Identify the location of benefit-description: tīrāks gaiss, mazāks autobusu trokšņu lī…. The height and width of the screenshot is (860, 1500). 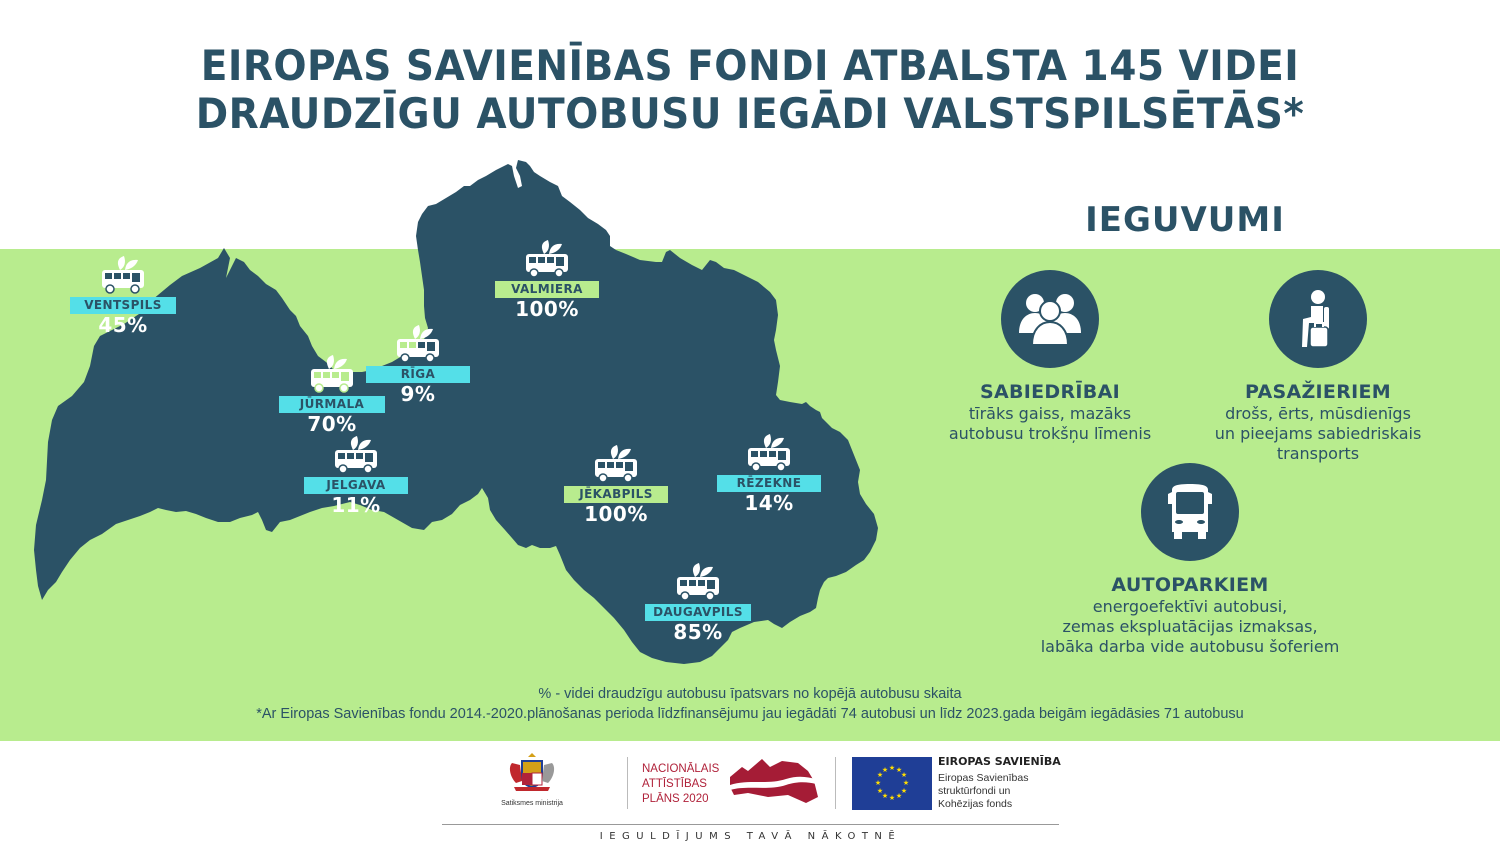
(1050, 423).